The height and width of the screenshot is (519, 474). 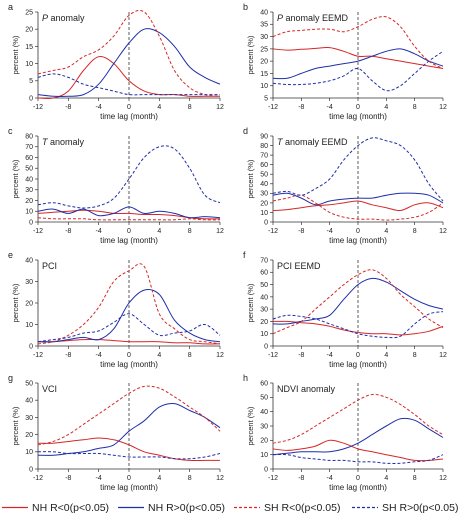 What do you see at coordinates (10, 378) in the screenshot?
I see `panel-letter: g` at bounding box center [10, 378].